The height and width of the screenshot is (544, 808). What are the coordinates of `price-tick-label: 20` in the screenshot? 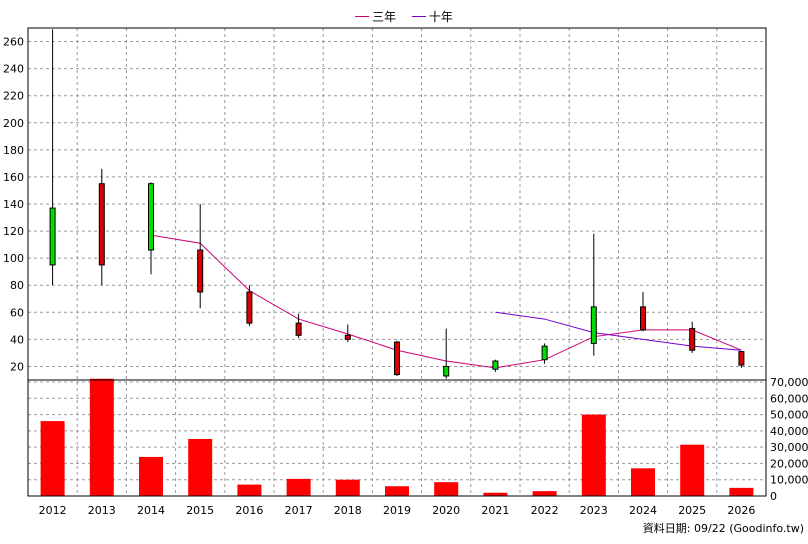 It's located at (17, 366).